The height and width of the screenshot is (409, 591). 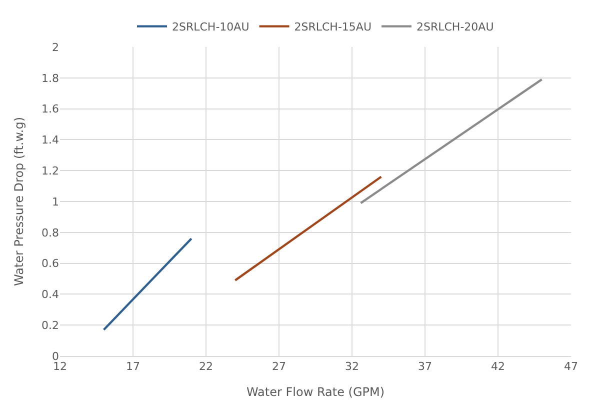 I want to click on y-axis-title: Water Pressure Drop (ft.w.g), so click(x=19, y=201).